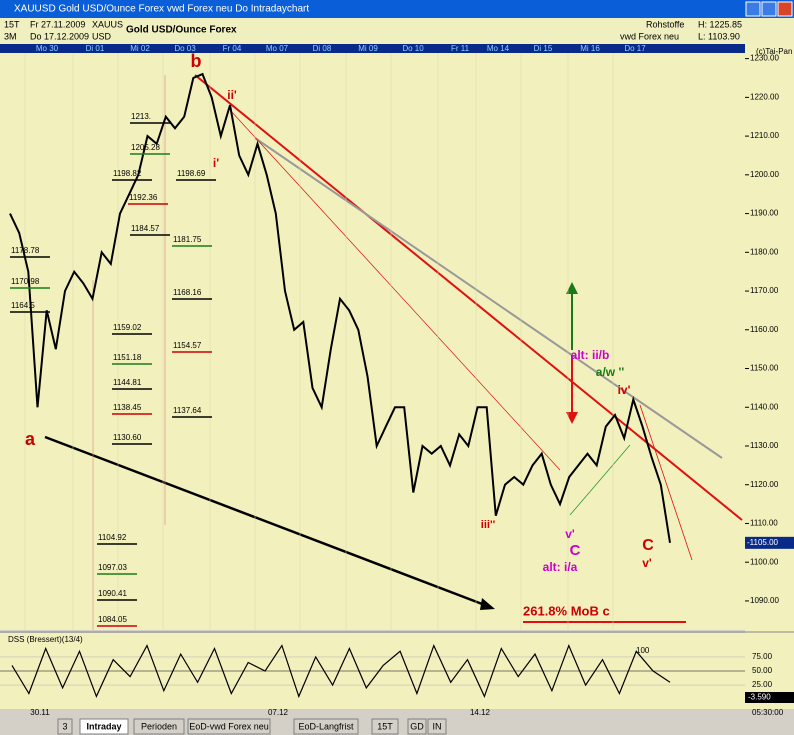 Image resolution: width=794 pixels, height=735 pixels. What do you see at coordinates (764, 135) in the screenshot?
I see `y-tick-label: 1210.00` at bounding box center [764, 135].